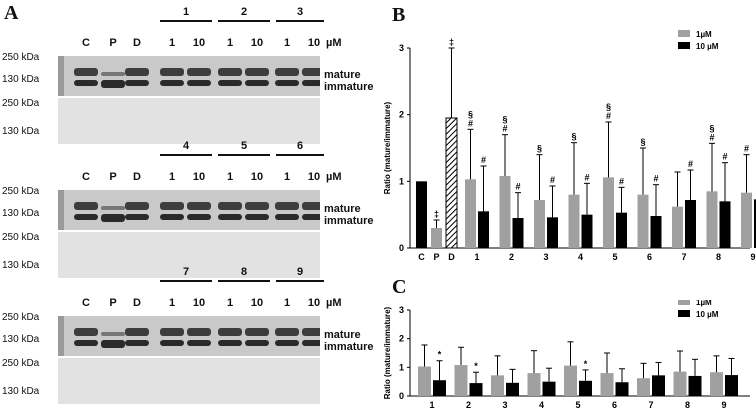  What do you see at coordinates (649, 257) in the screenshot?
I see `x-tick-label: 6` at bounding box center [649, 257].